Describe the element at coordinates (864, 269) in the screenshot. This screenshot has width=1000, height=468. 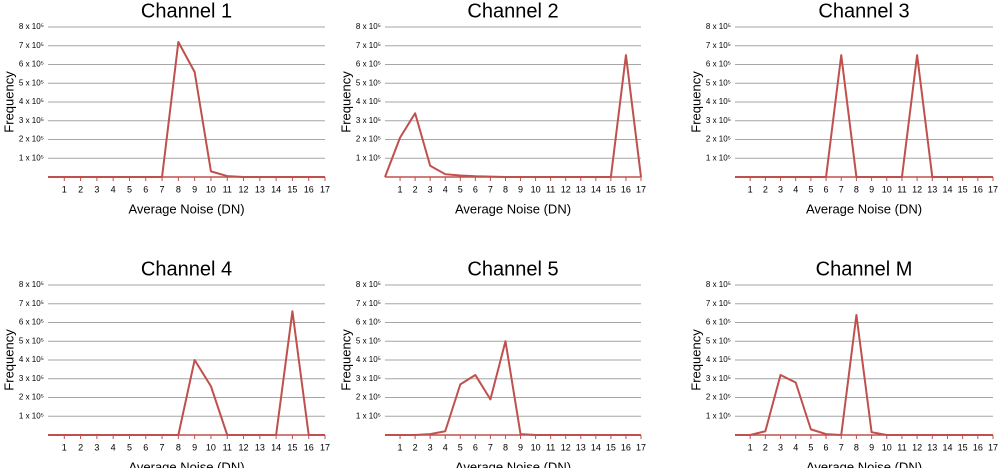
I see `subplot-title: Channel M` at that location.